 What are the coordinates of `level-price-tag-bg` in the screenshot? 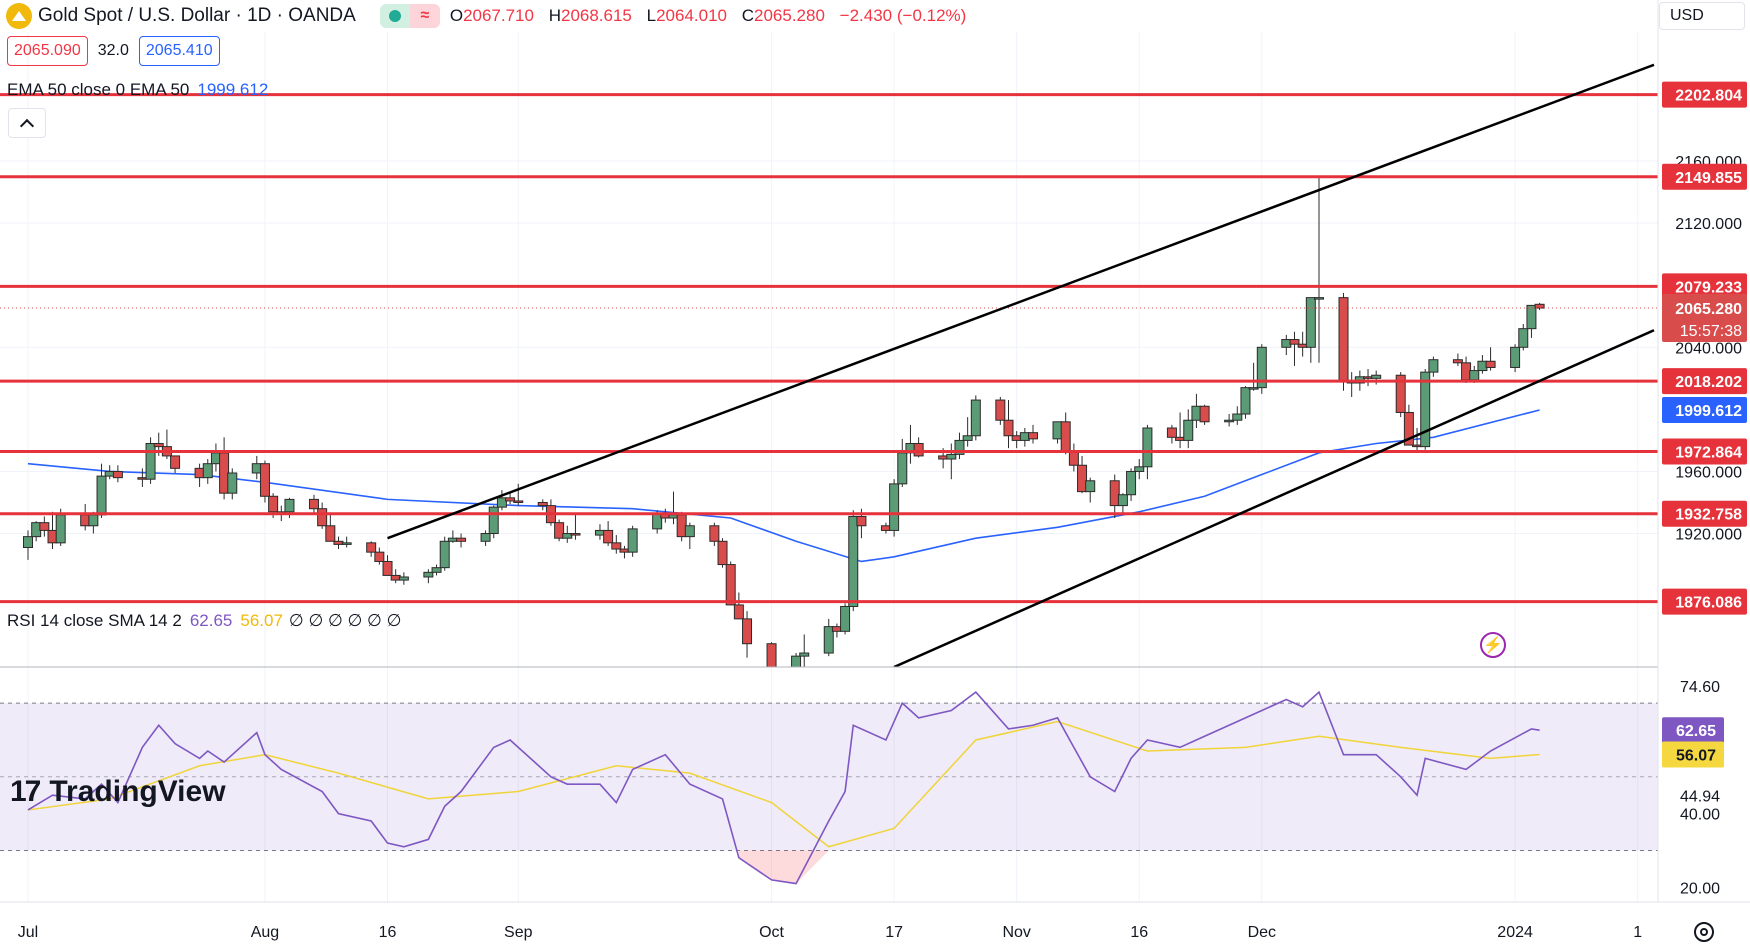 It's located at (1704, 381).